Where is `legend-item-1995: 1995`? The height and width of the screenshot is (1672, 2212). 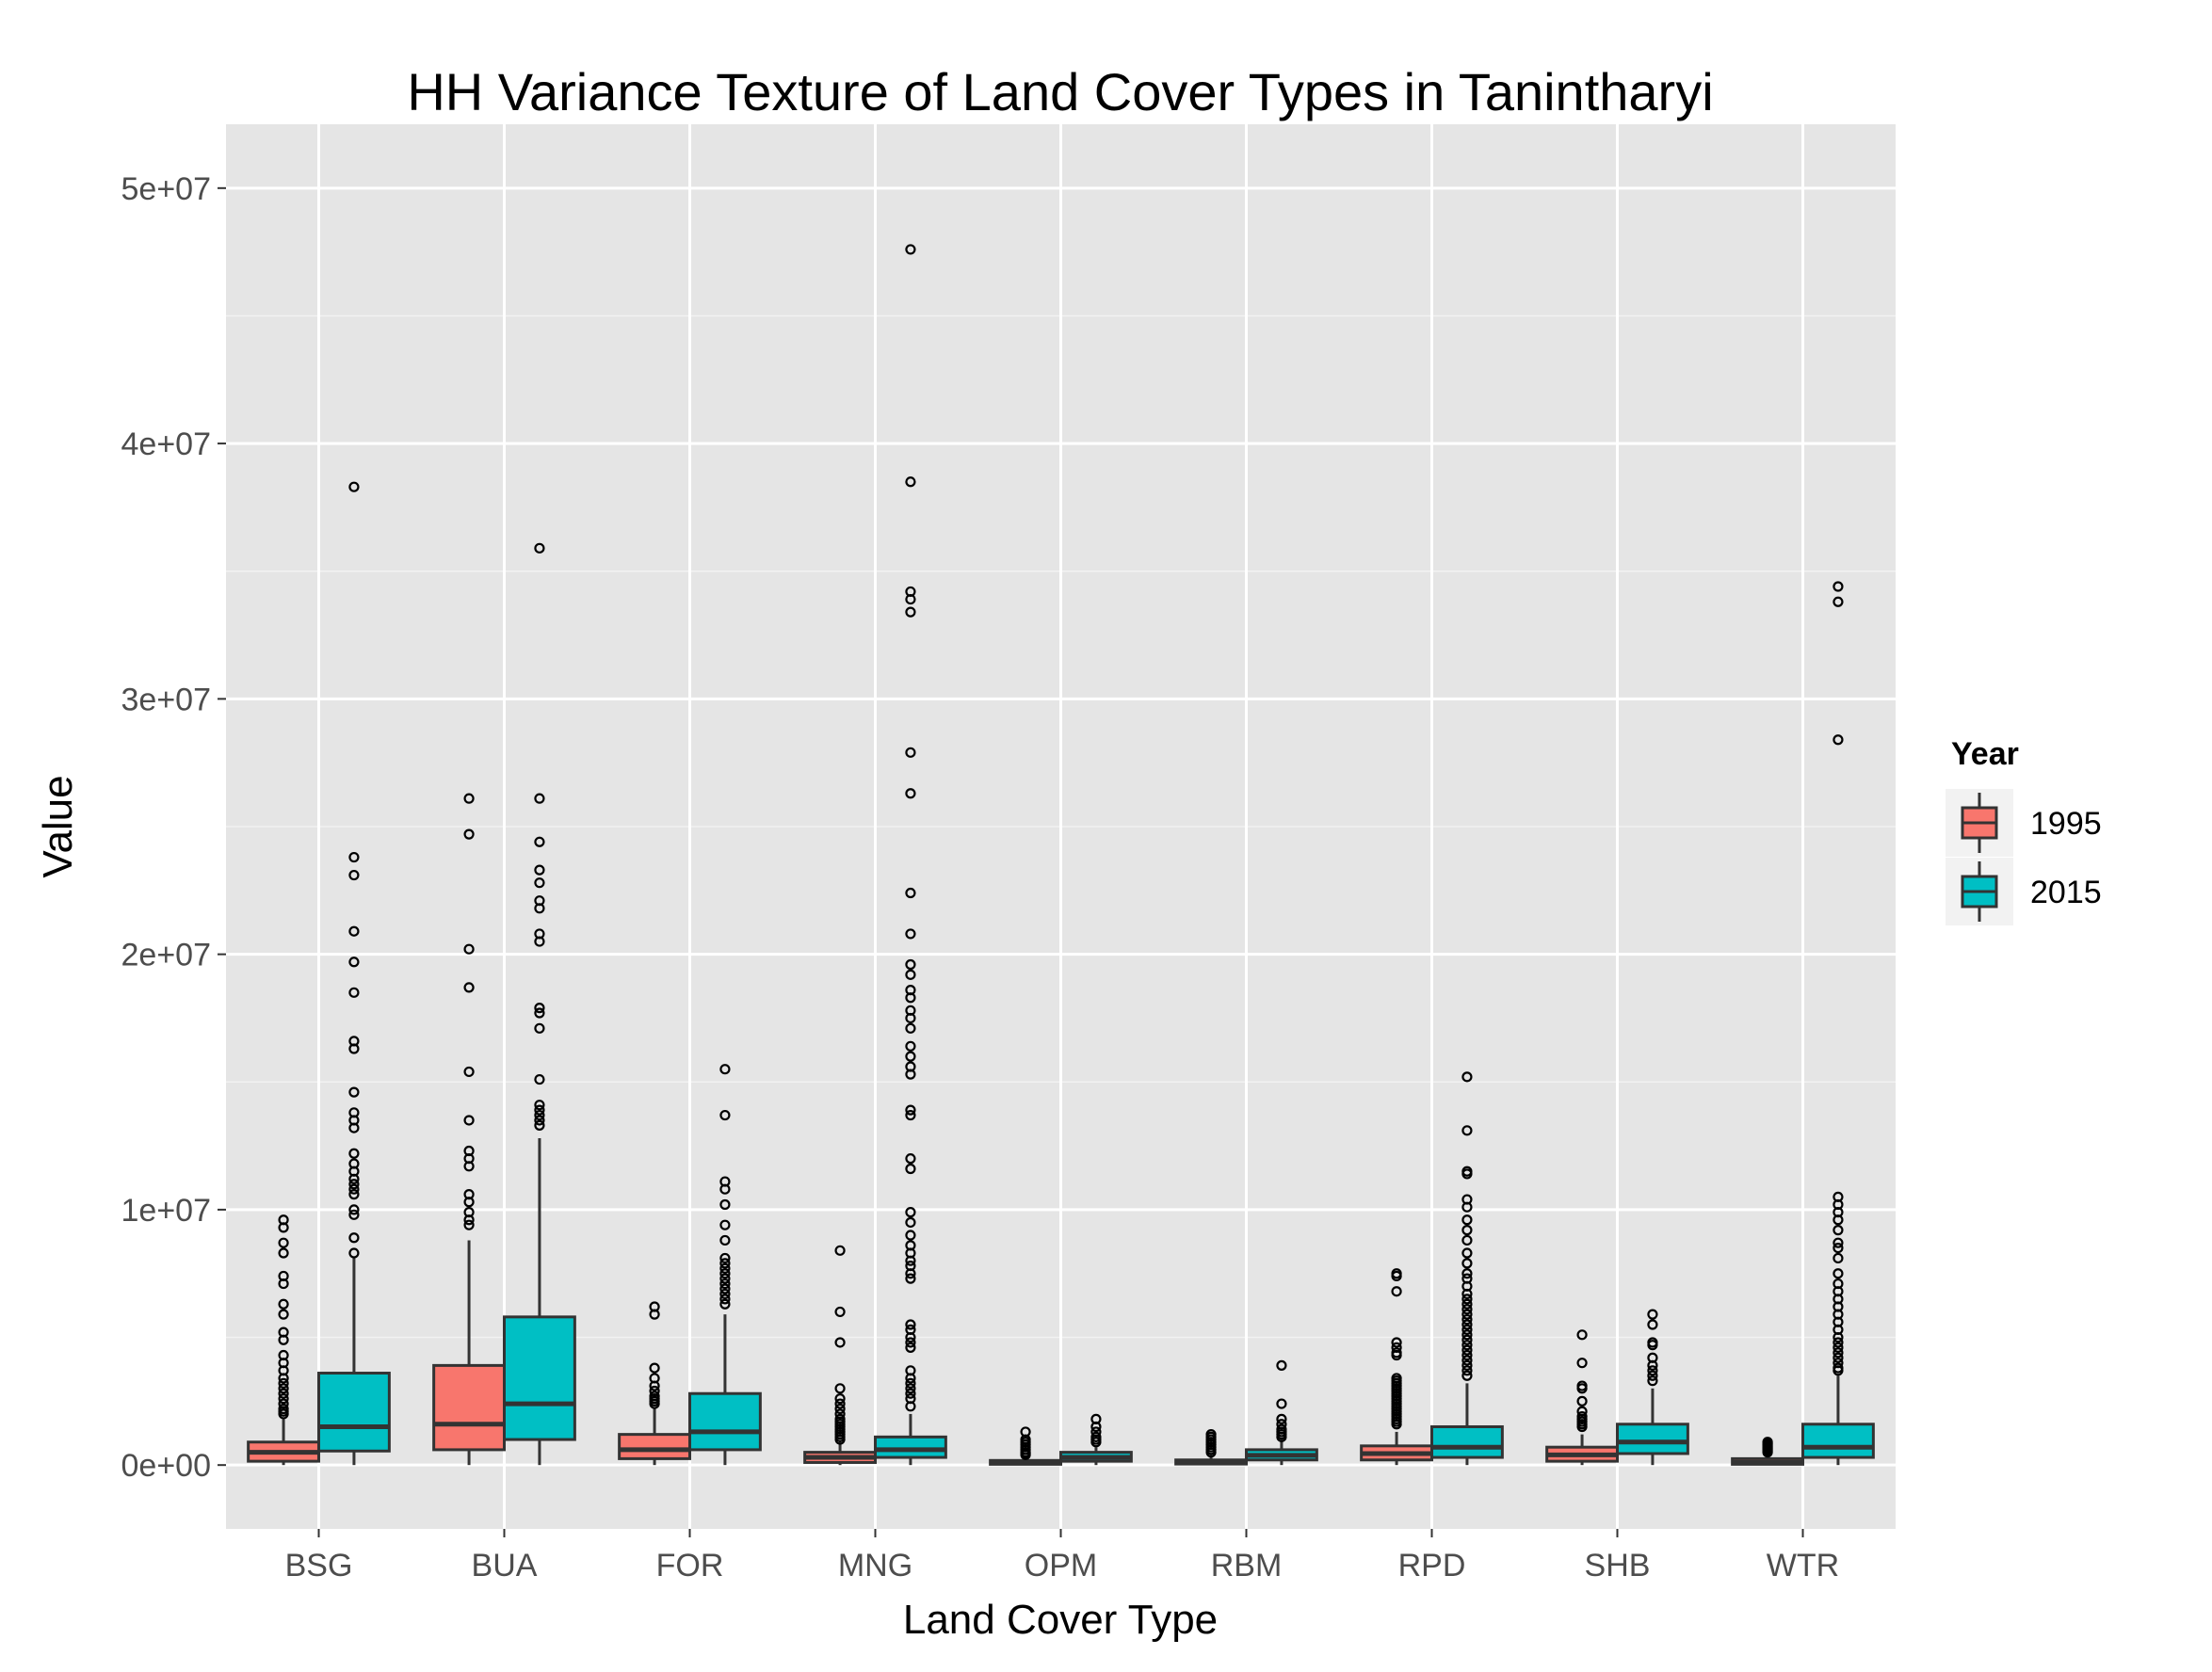 legend-item-1995: 1995 is located at coordinates (2024, 823).